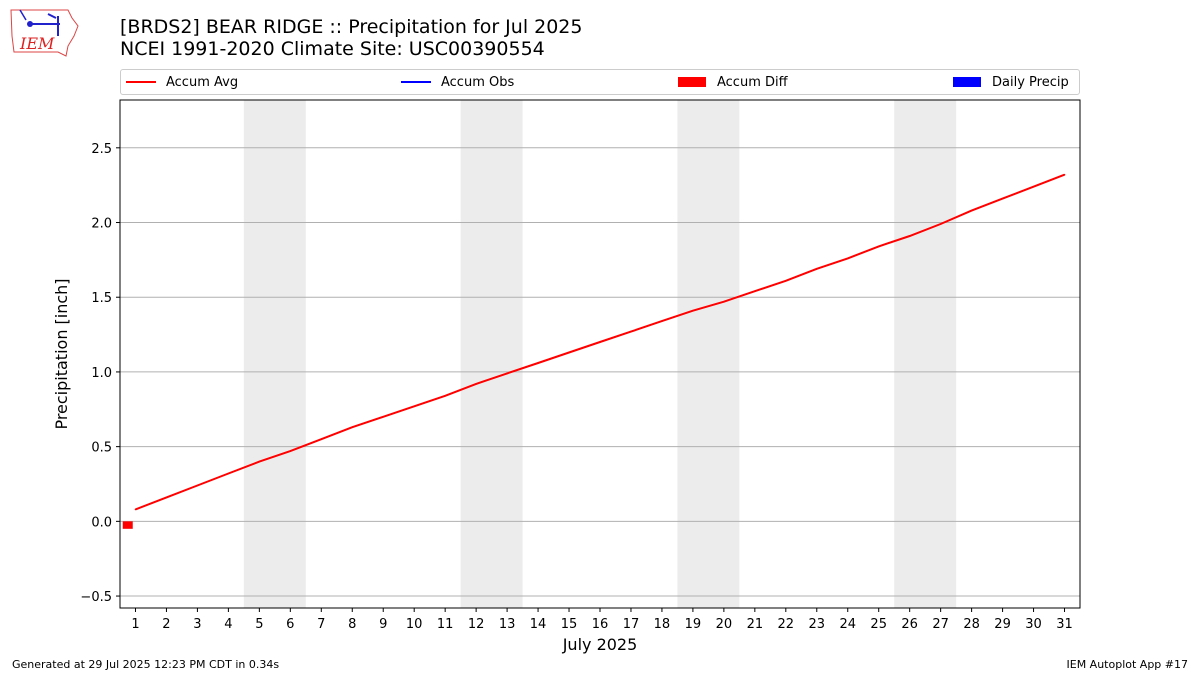 Image resolution: width=1200 pixels, height=675 pixels. I want to click on x-axis-label: July 2025, so click(600, 644).